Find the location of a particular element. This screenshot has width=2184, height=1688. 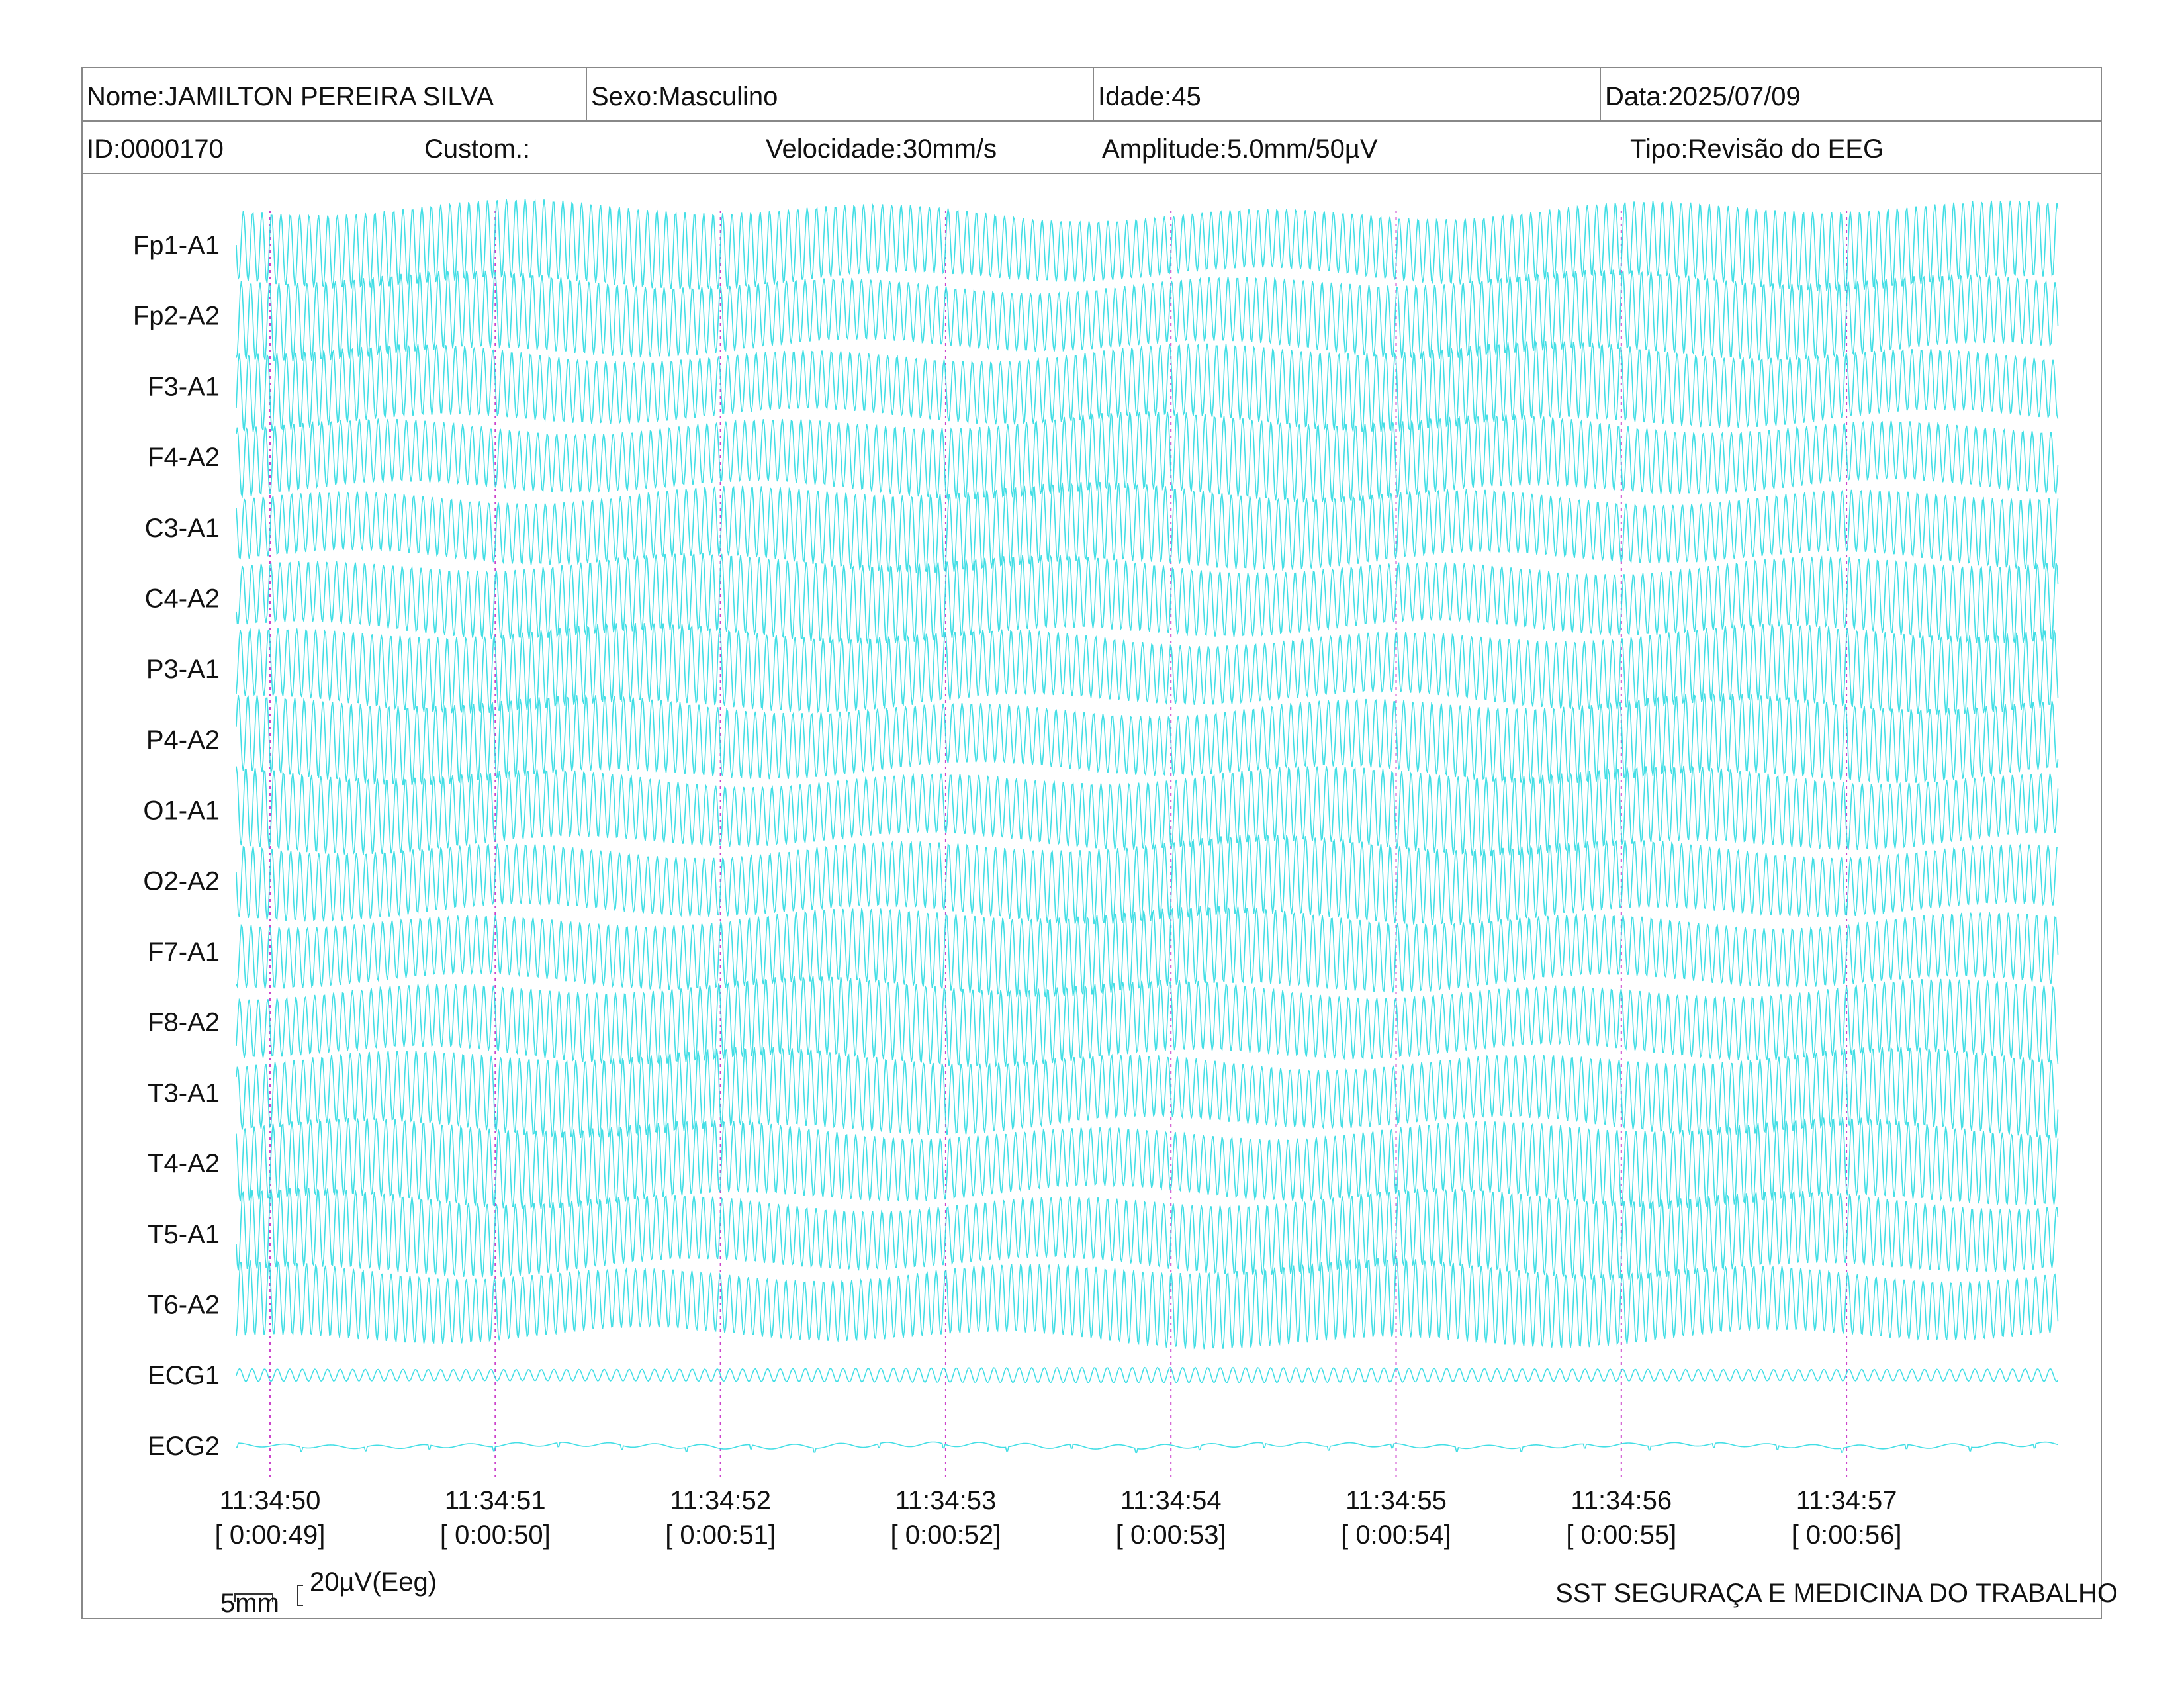

patient-age: Idade:45 is located at coordinates (1346, 94).